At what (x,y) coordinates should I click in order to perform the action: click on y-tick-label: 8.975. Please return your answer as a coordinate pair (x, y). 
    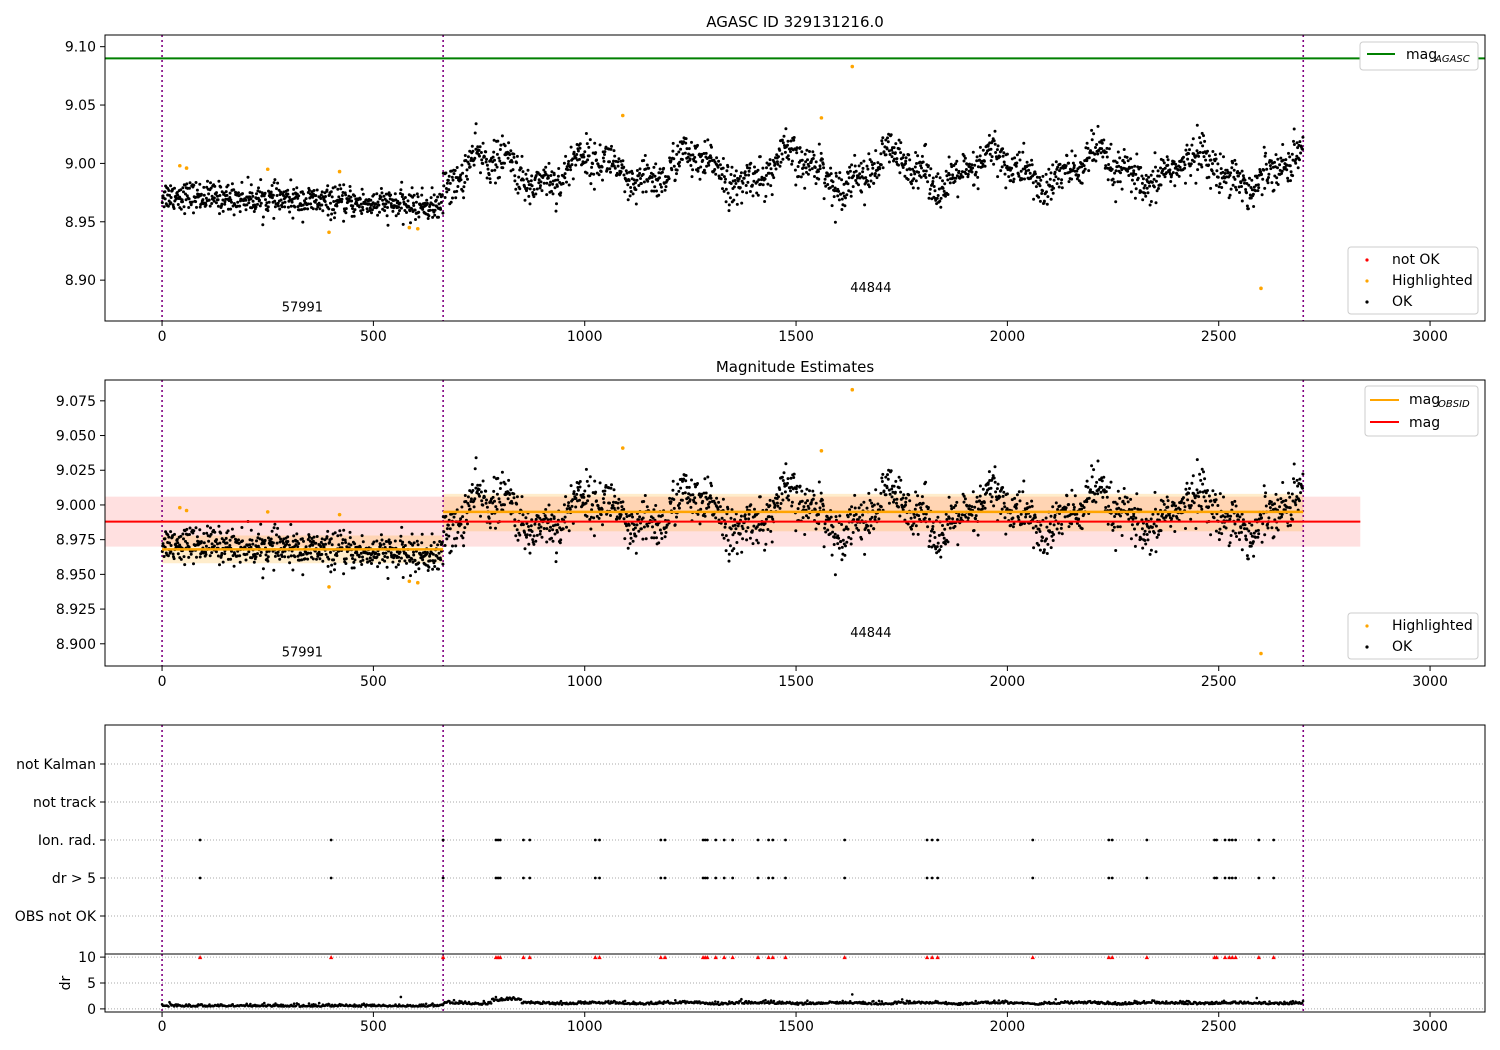
    Looking at the image, I should click on (76, 541).